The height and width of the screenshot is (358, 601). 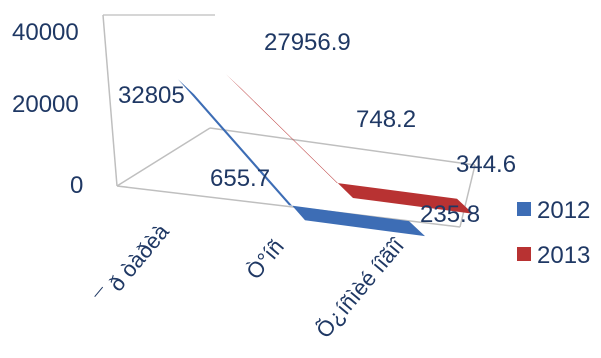 I want to click on legend-label-2012: 2012, so click(x=563, y=210).